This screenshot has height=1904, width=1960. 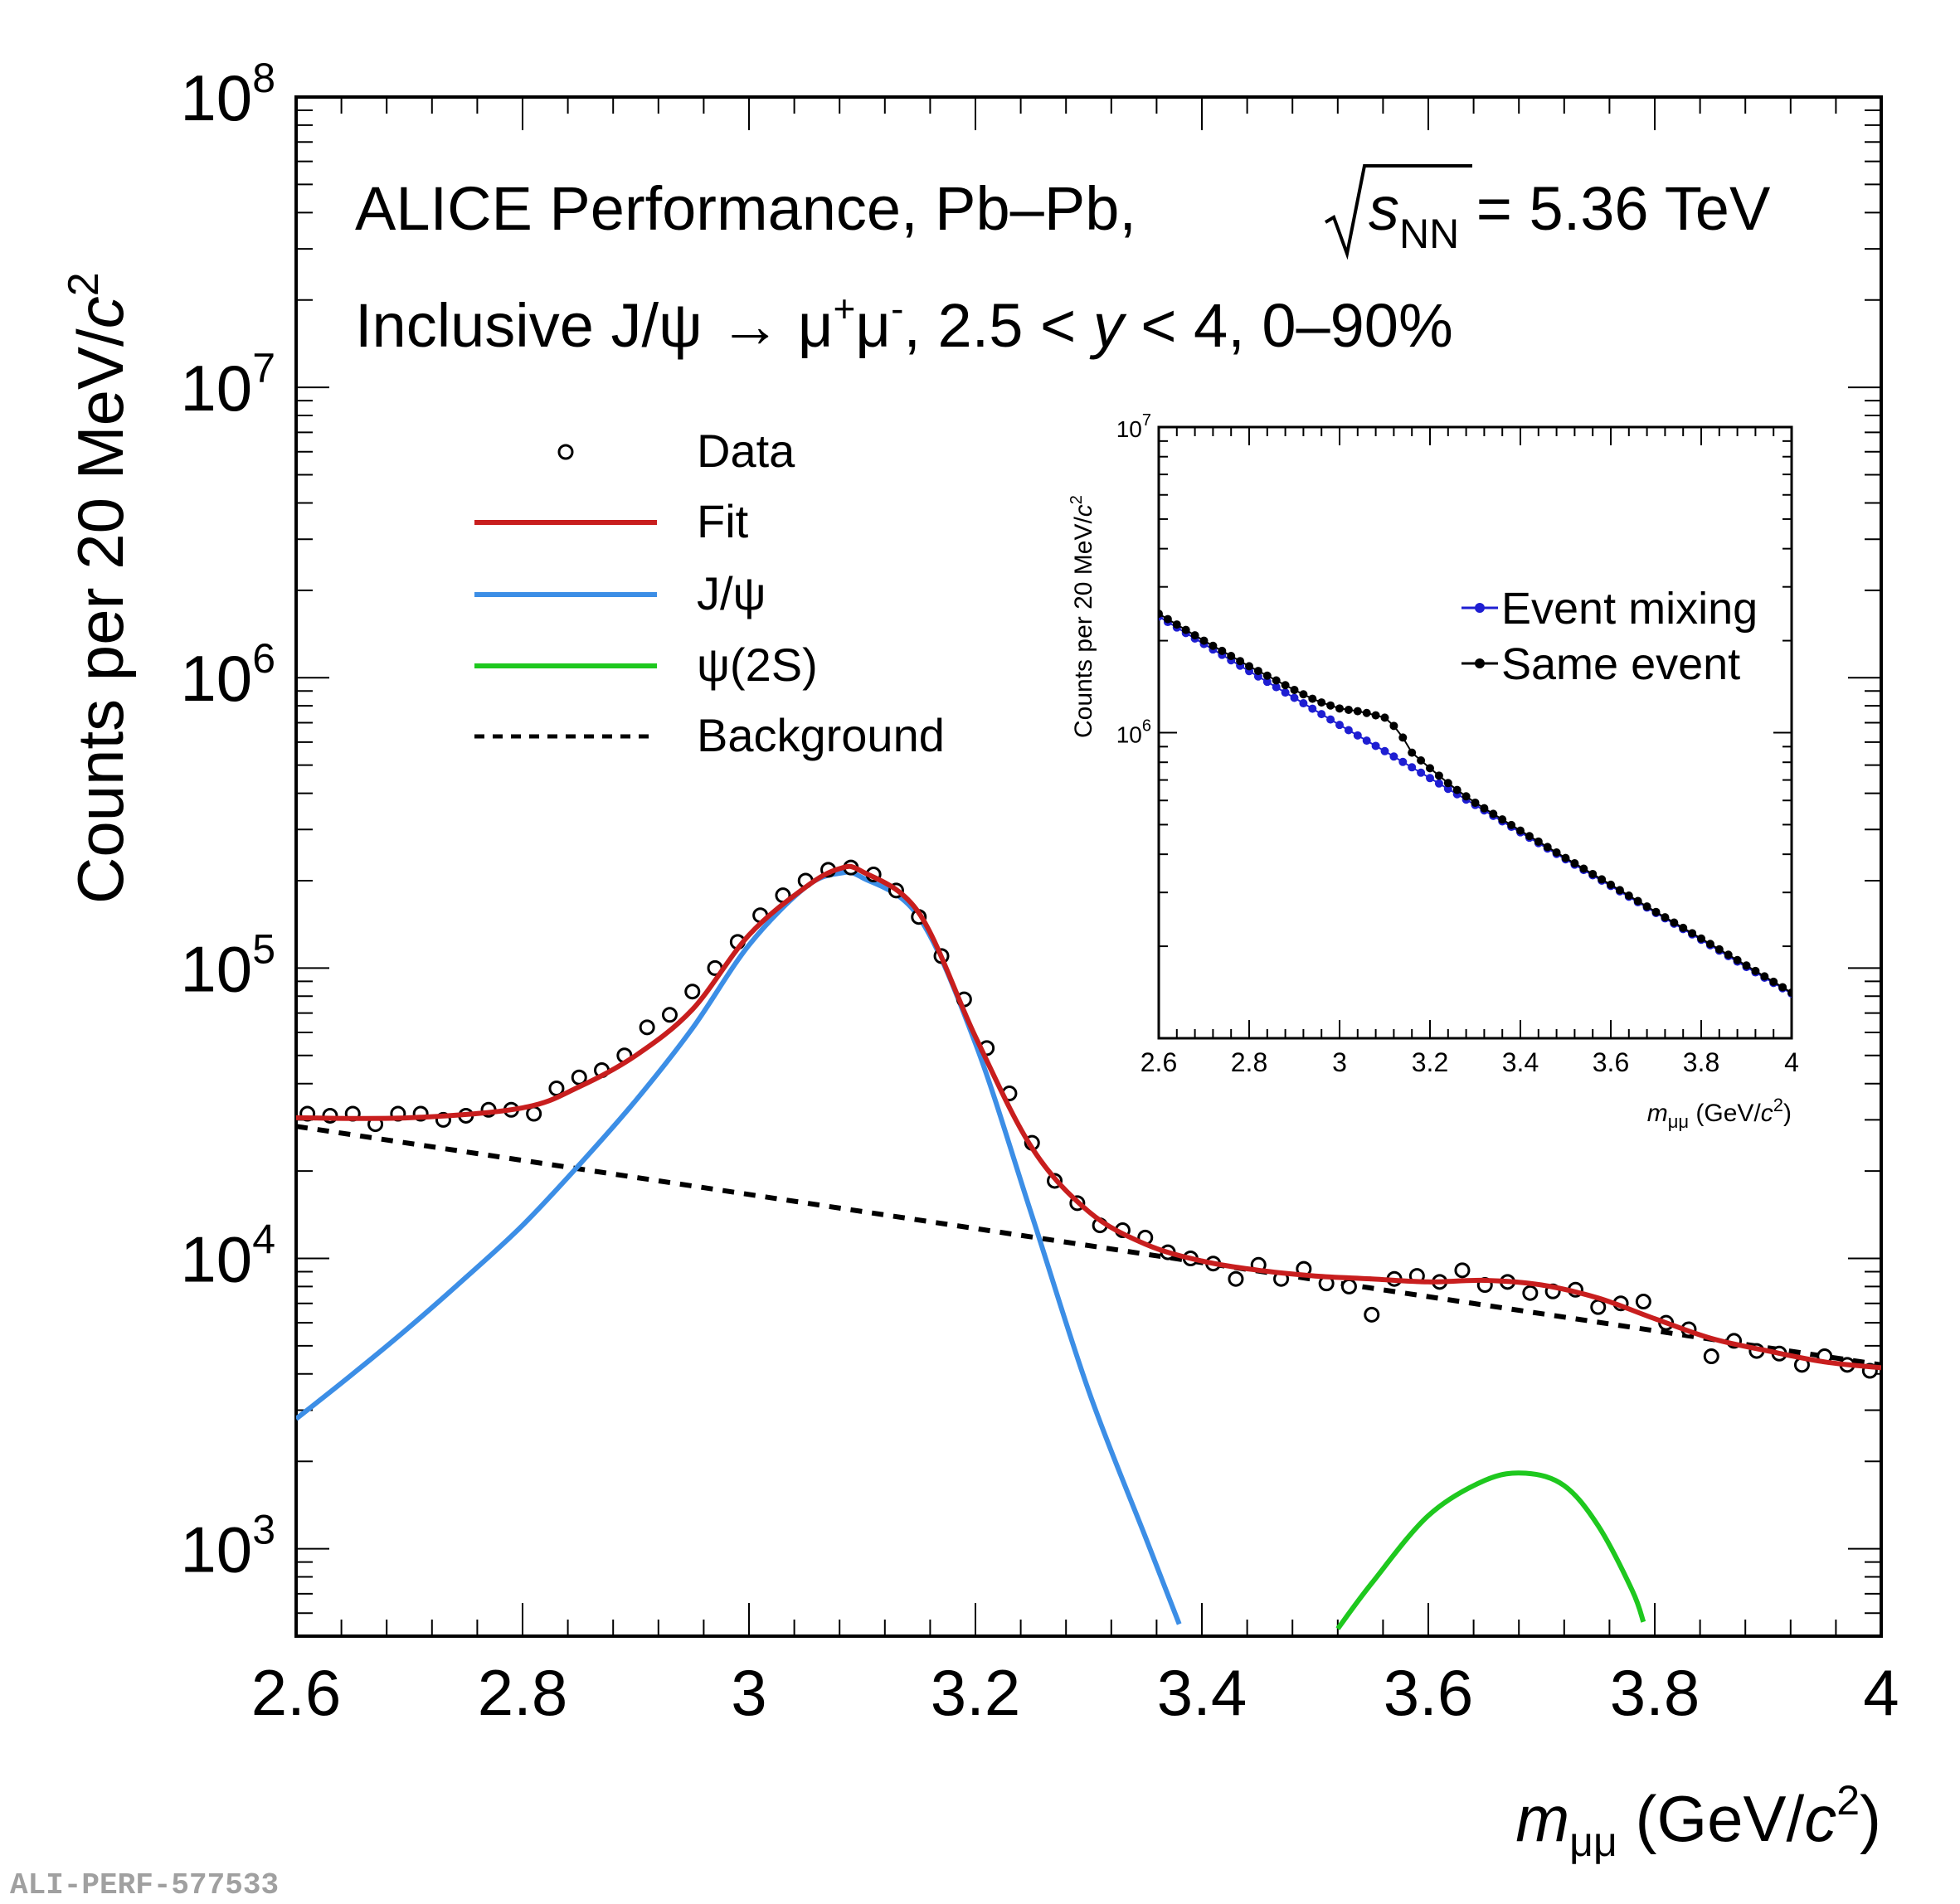 I want to click on inset-legend-mixing-marker, so click(x=1480, y=608).